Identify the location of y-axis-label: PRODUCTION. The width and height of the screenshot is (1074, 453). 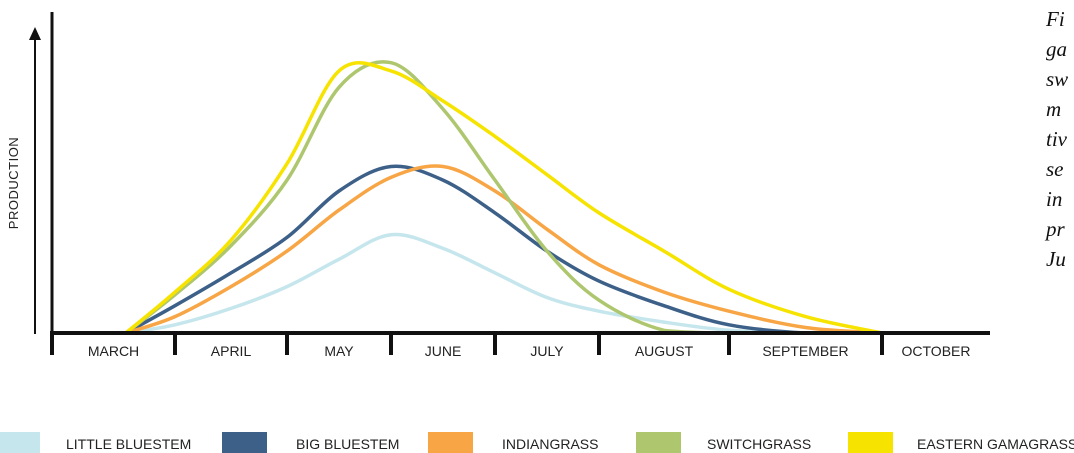
(13, 183).